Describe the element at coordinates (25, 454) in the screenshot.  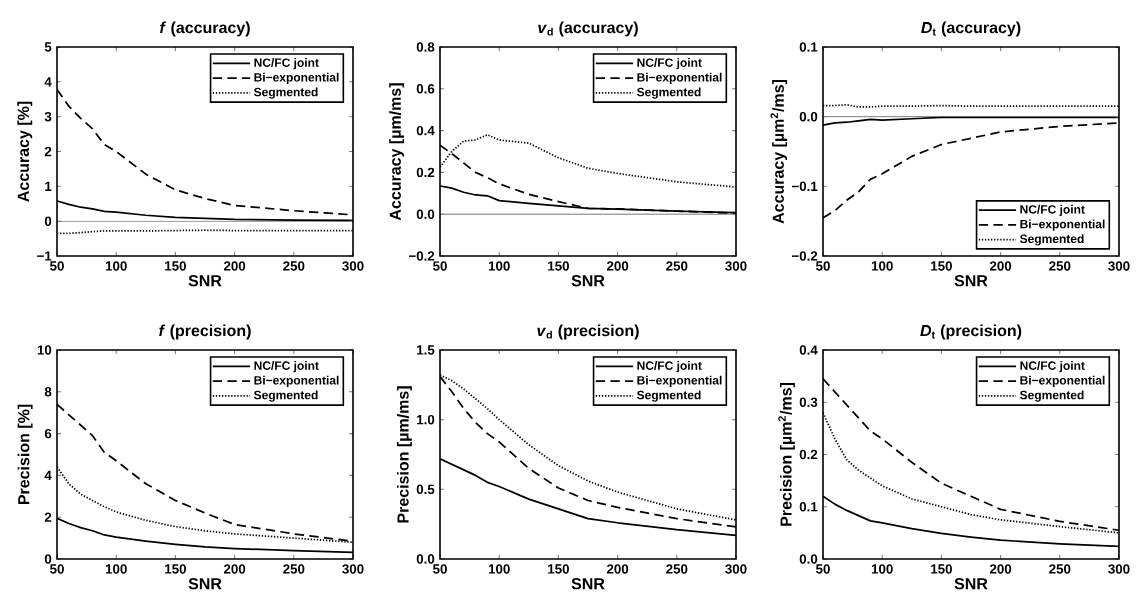
I see `y-axis-title: Precision [%]` at that location.